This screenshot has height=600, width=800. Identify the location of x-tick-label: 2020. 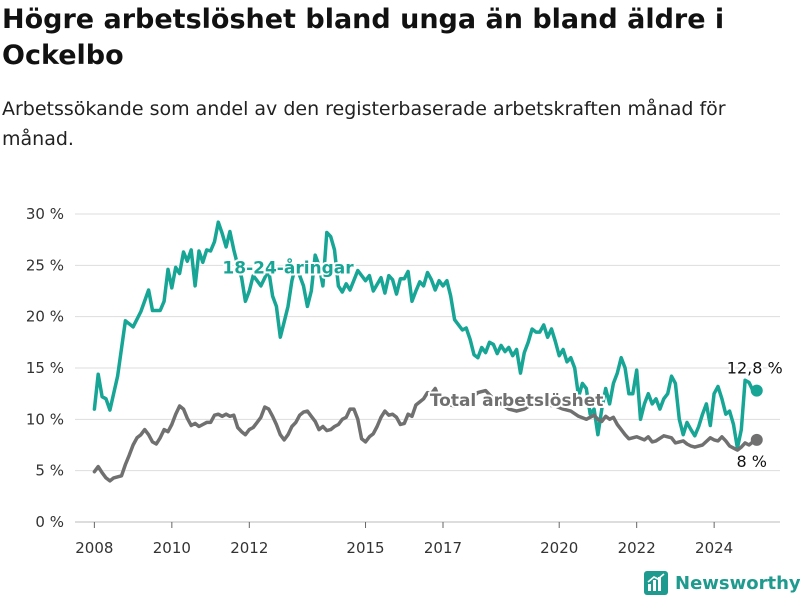
(559, 548).